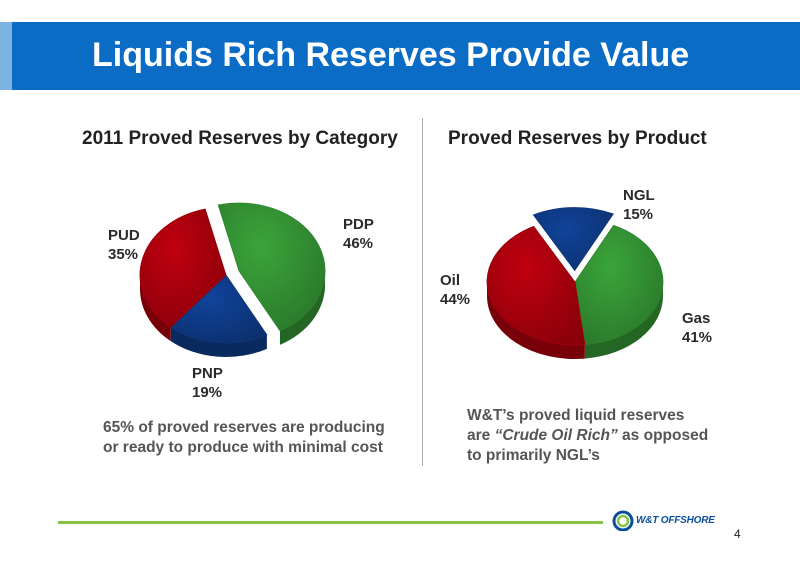 The width and height of the screenshot is (800, 565). I want to click on pie-slice-gas, so click(619, 291).